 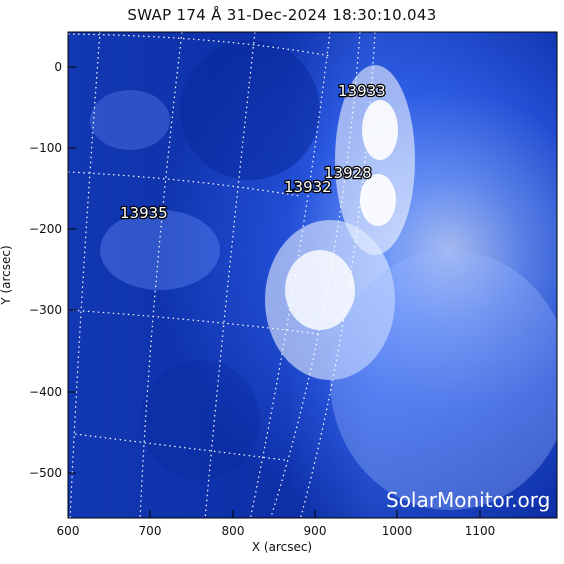 I want to click on x-tick-label: 1000, so click(x=397, y=531).